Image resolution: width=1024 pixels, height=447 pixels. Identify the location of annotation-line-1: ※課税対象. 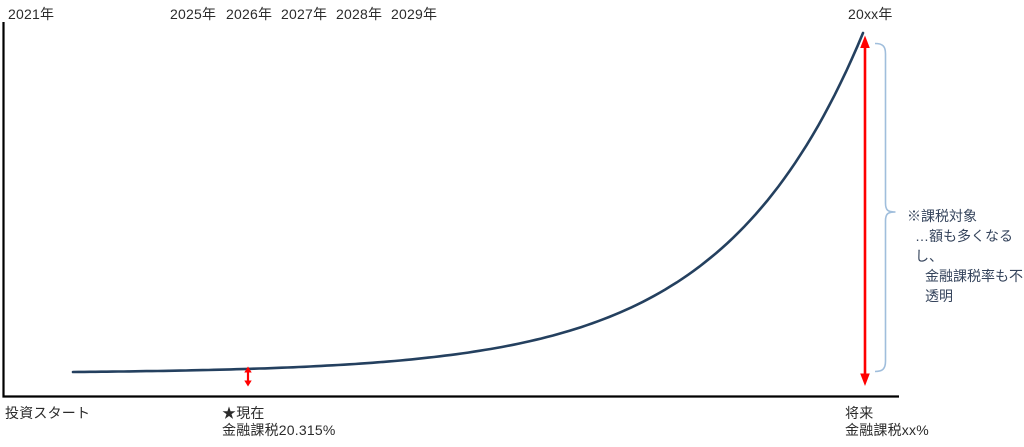
(942, 216).